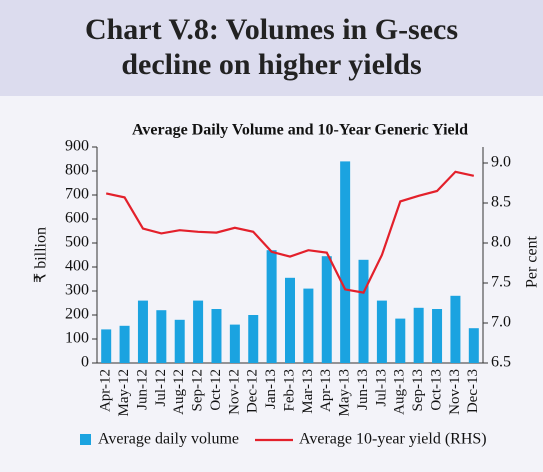  Describe the element at coordinates (363, 389) in the screenshot. I see `x-tick-label: Jun-13` at that location.